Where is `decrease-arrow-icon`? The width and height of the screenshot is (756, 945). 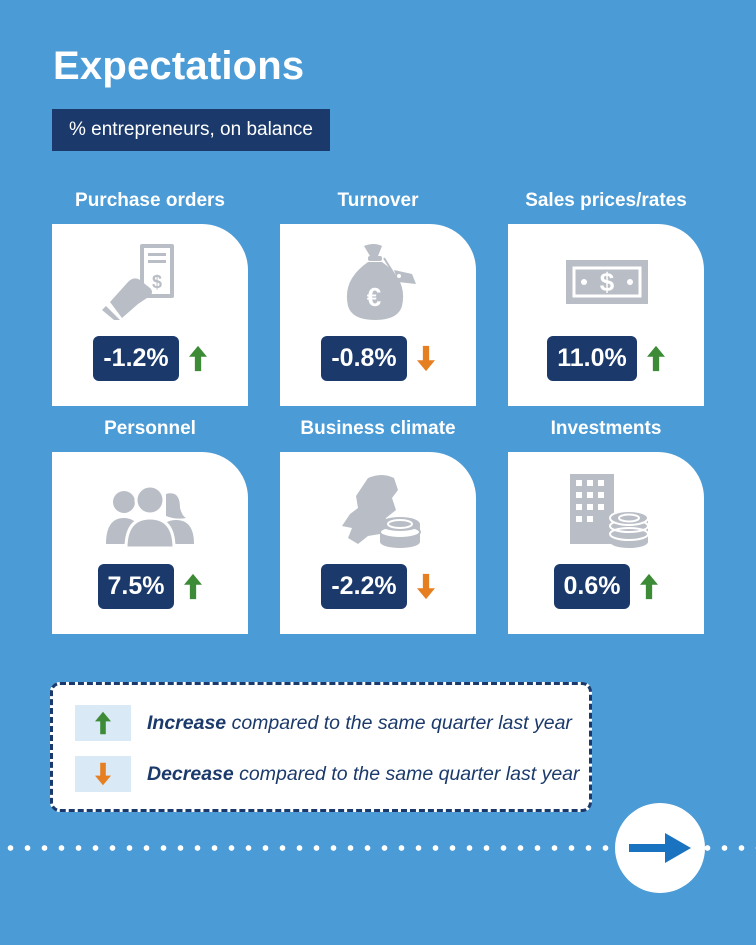
decrease-arrow-icon is located at coordinates (103, 774).